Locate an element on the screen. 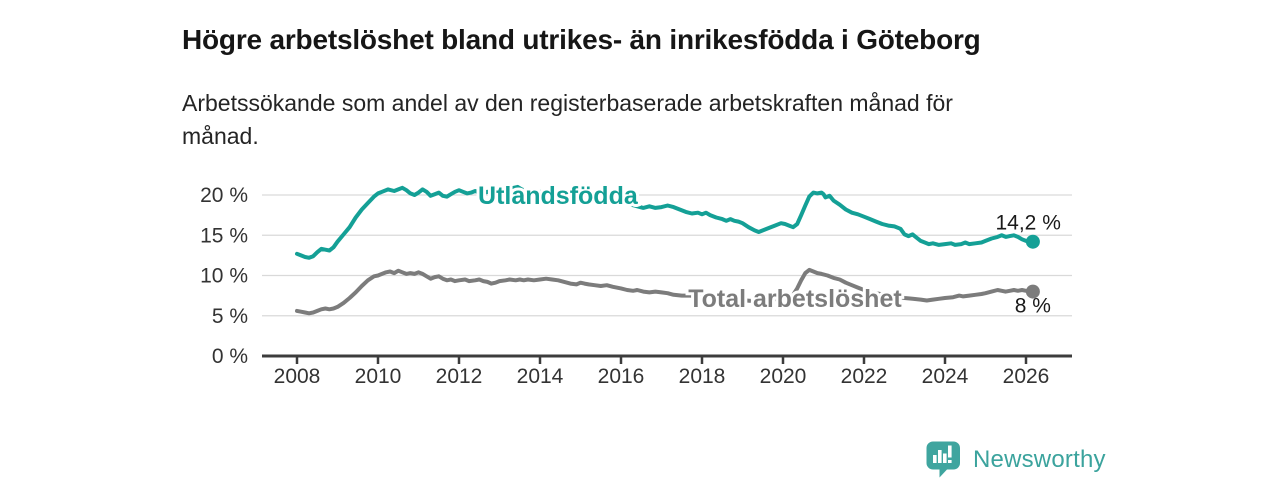 This screenshot has width=1280, height=480. y-axis-tick-label: 10 % is located at coordinates (224, 276).